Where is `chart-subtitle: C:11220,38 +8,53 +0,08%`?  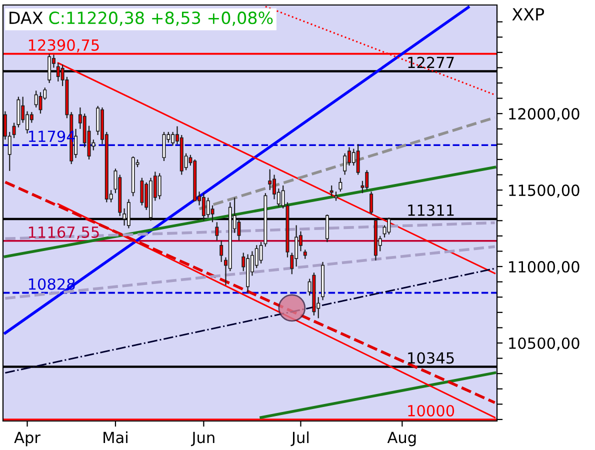
chart-subtitle: C:11220,38 +8,53 +0,08% is located at coordinates (161, 19).